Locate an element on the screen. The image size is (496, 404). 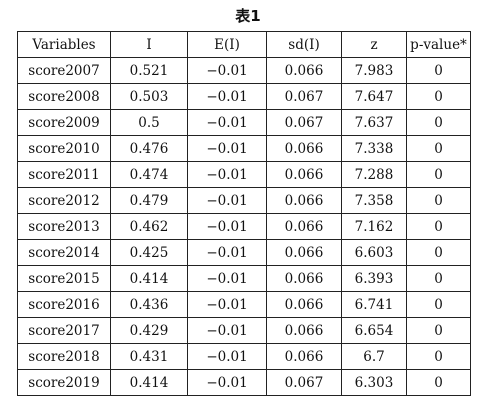
cell-variable: score2007 is located at coordinates (64, 70).